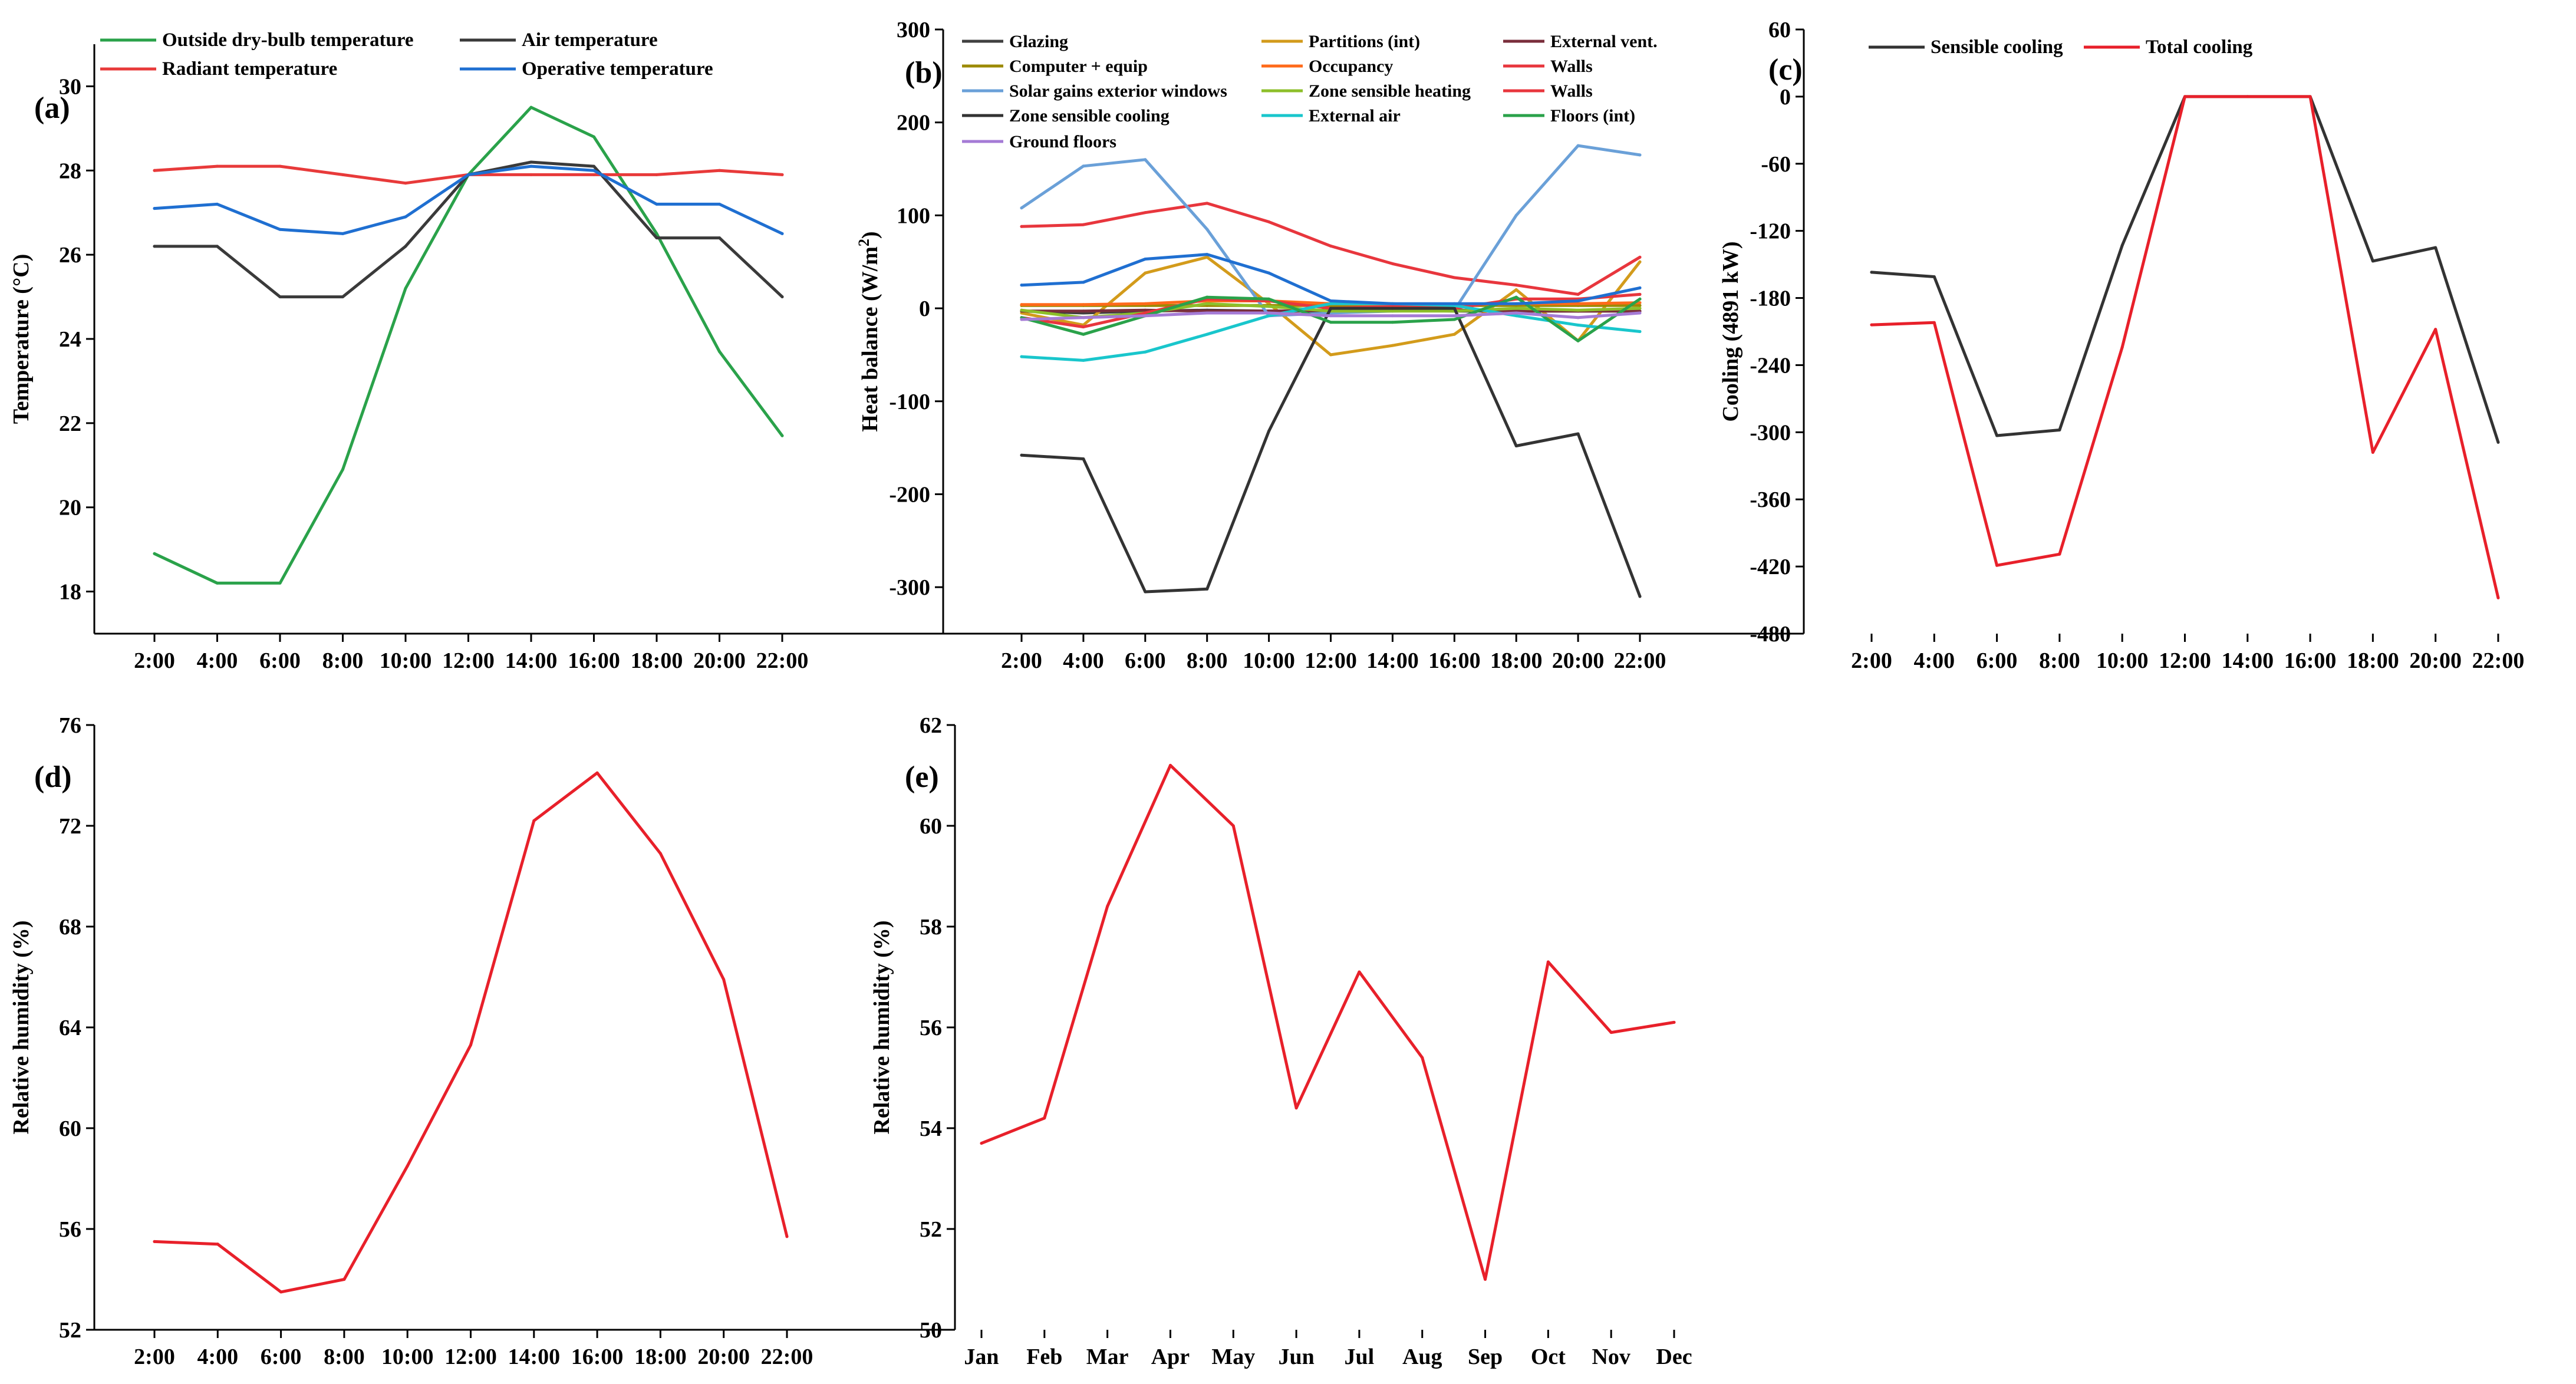 The image size is (2576, 1384). Describe the element at coordinates (913, 30) in the screenshot. I see `y-tick-label: 300` at that location.